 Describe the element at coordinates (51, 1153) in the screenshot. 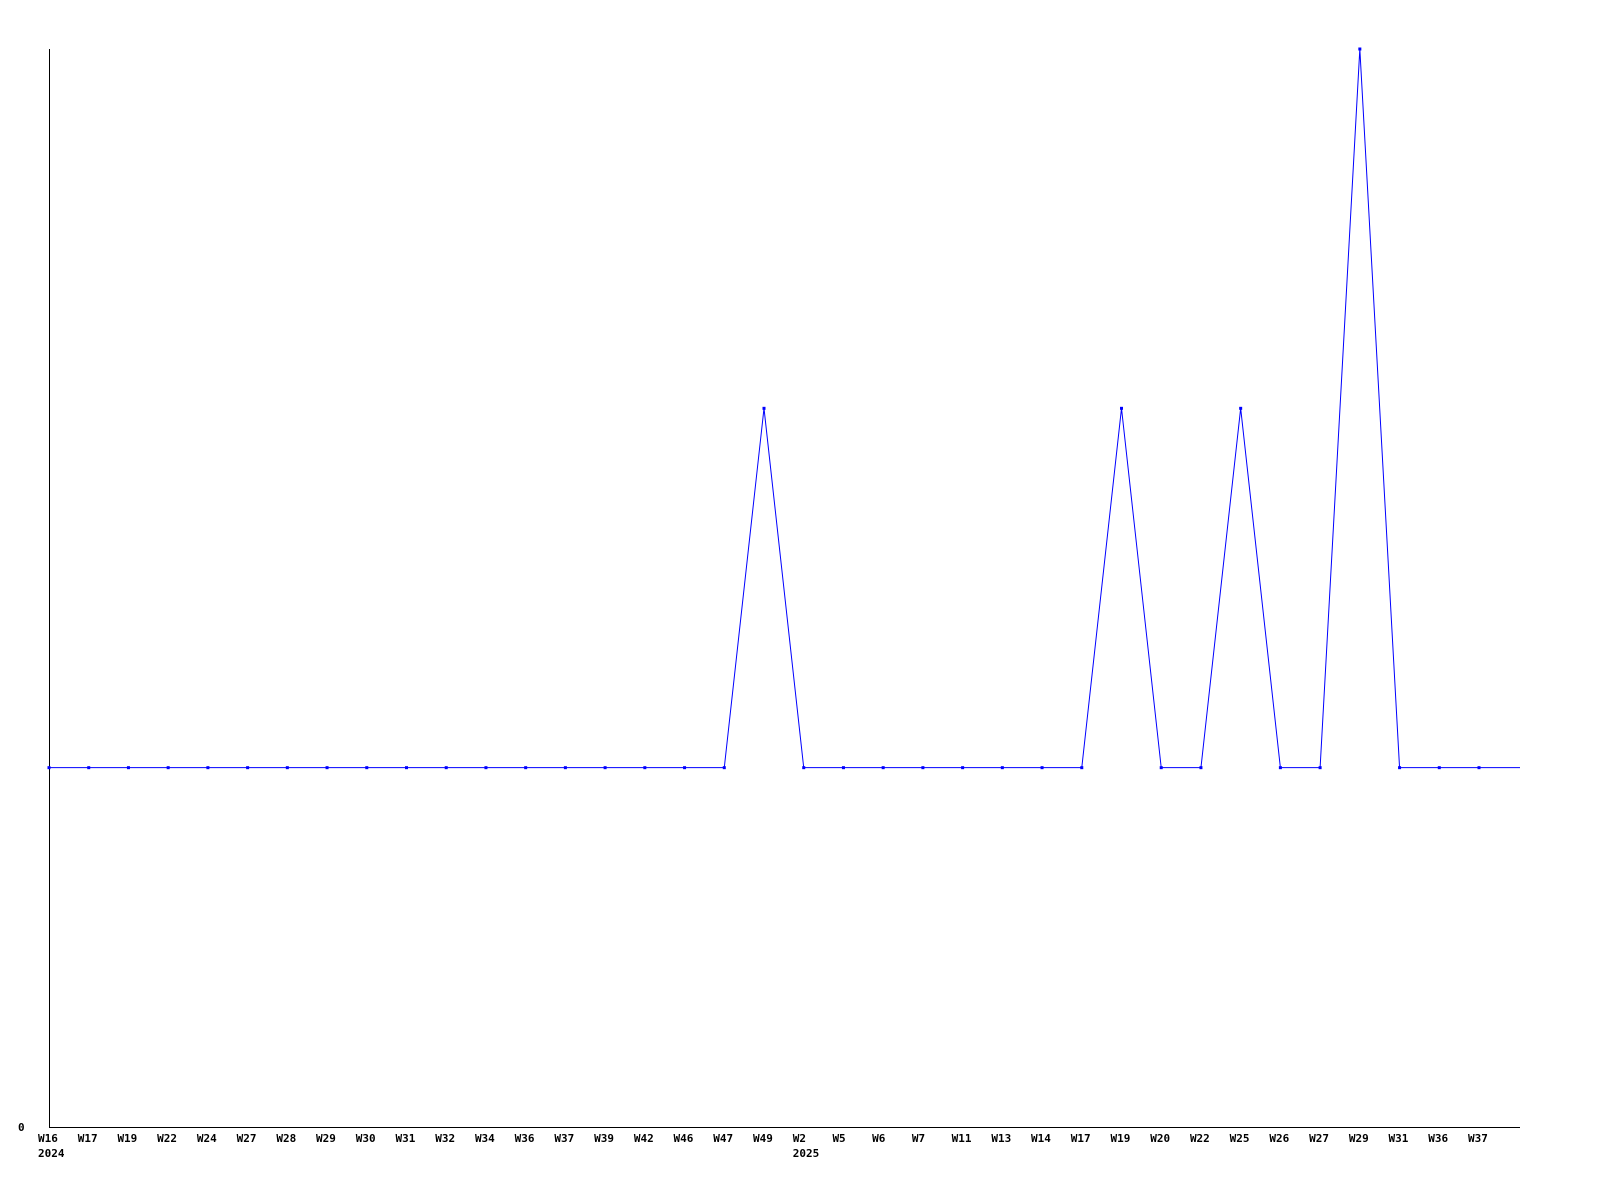

I see `x-year-label: 2024` at that location.